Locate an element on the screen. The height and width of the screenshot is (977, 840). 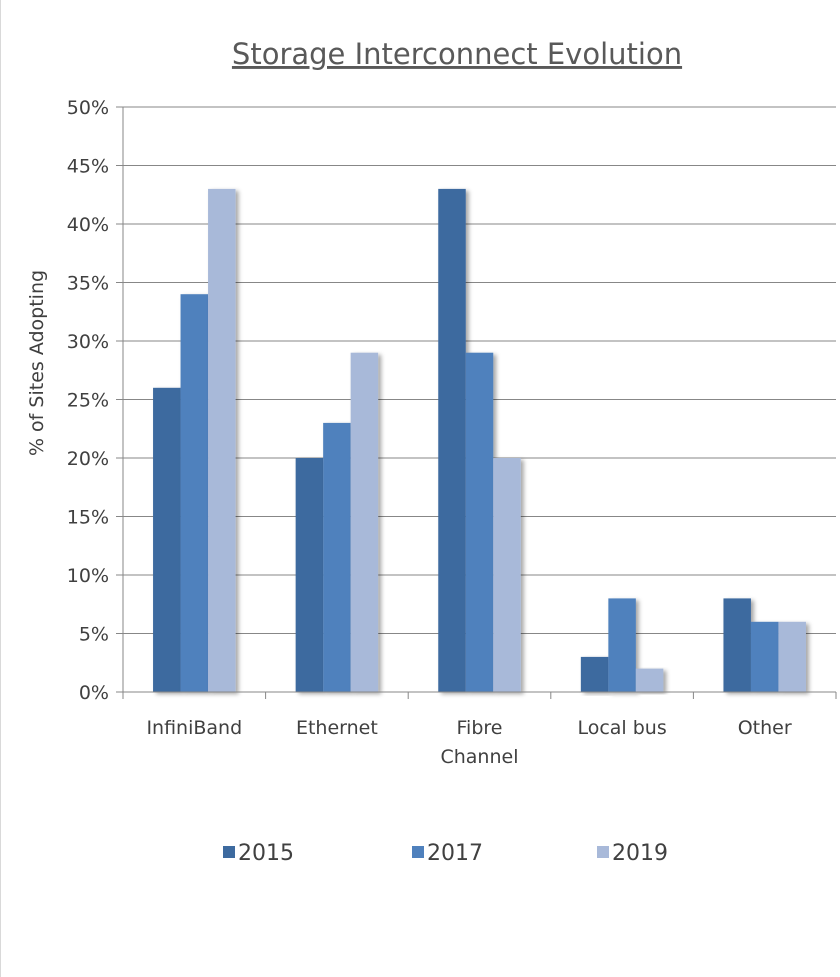
x-tick-label: Other is located at coordinates (765, 728).